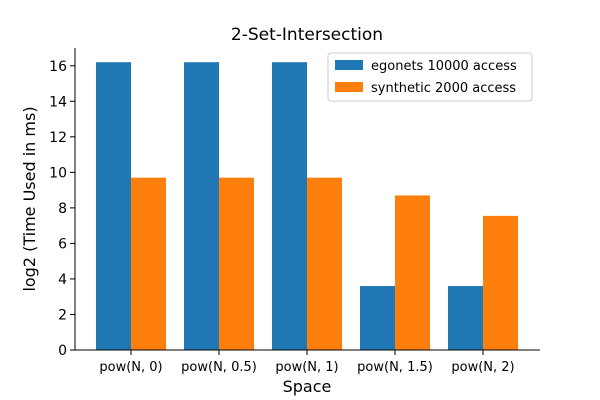  Describe the element at coordinates (62, 280) in the screenshot. I see `y-tick-label: 4` at that location.